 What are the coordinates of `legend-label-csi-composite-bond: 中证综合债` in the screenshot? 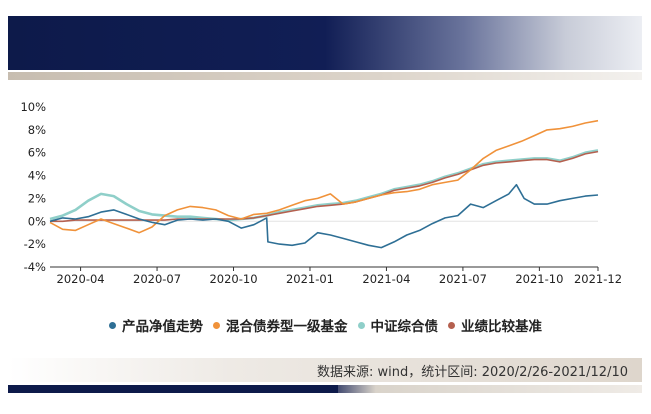 It's located at (404, 327).